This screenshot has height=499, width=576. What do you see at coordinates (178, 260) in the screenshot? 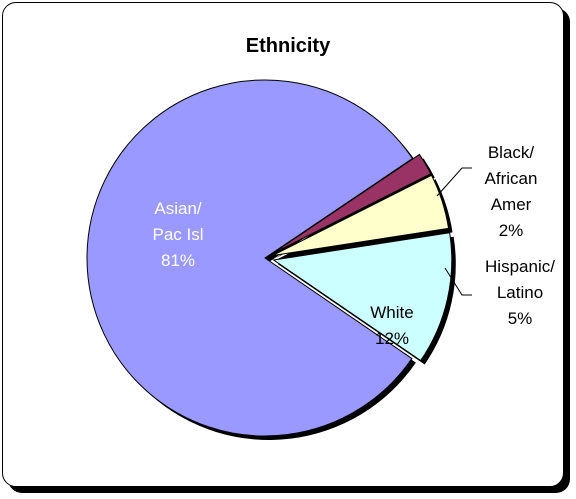
I see `slice-percent-label: 81%` at bounding box center [178, 260].